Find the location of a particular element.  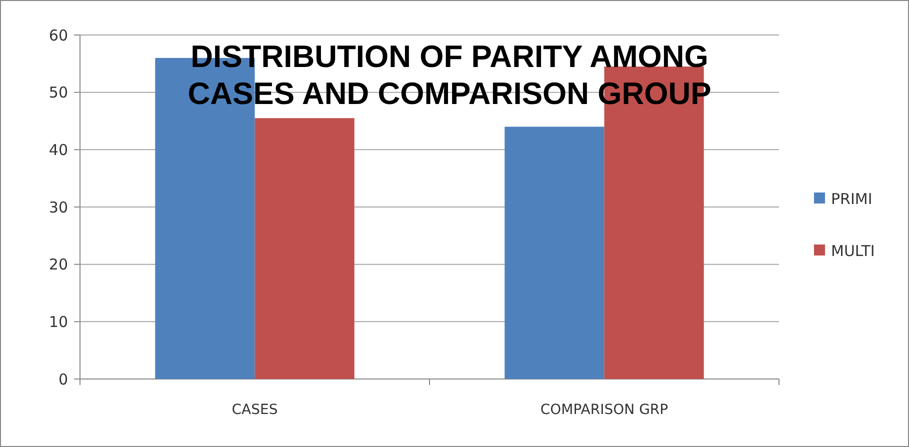

x-tick-label: COMPARISON GRP is located at coordinates (604, 410).